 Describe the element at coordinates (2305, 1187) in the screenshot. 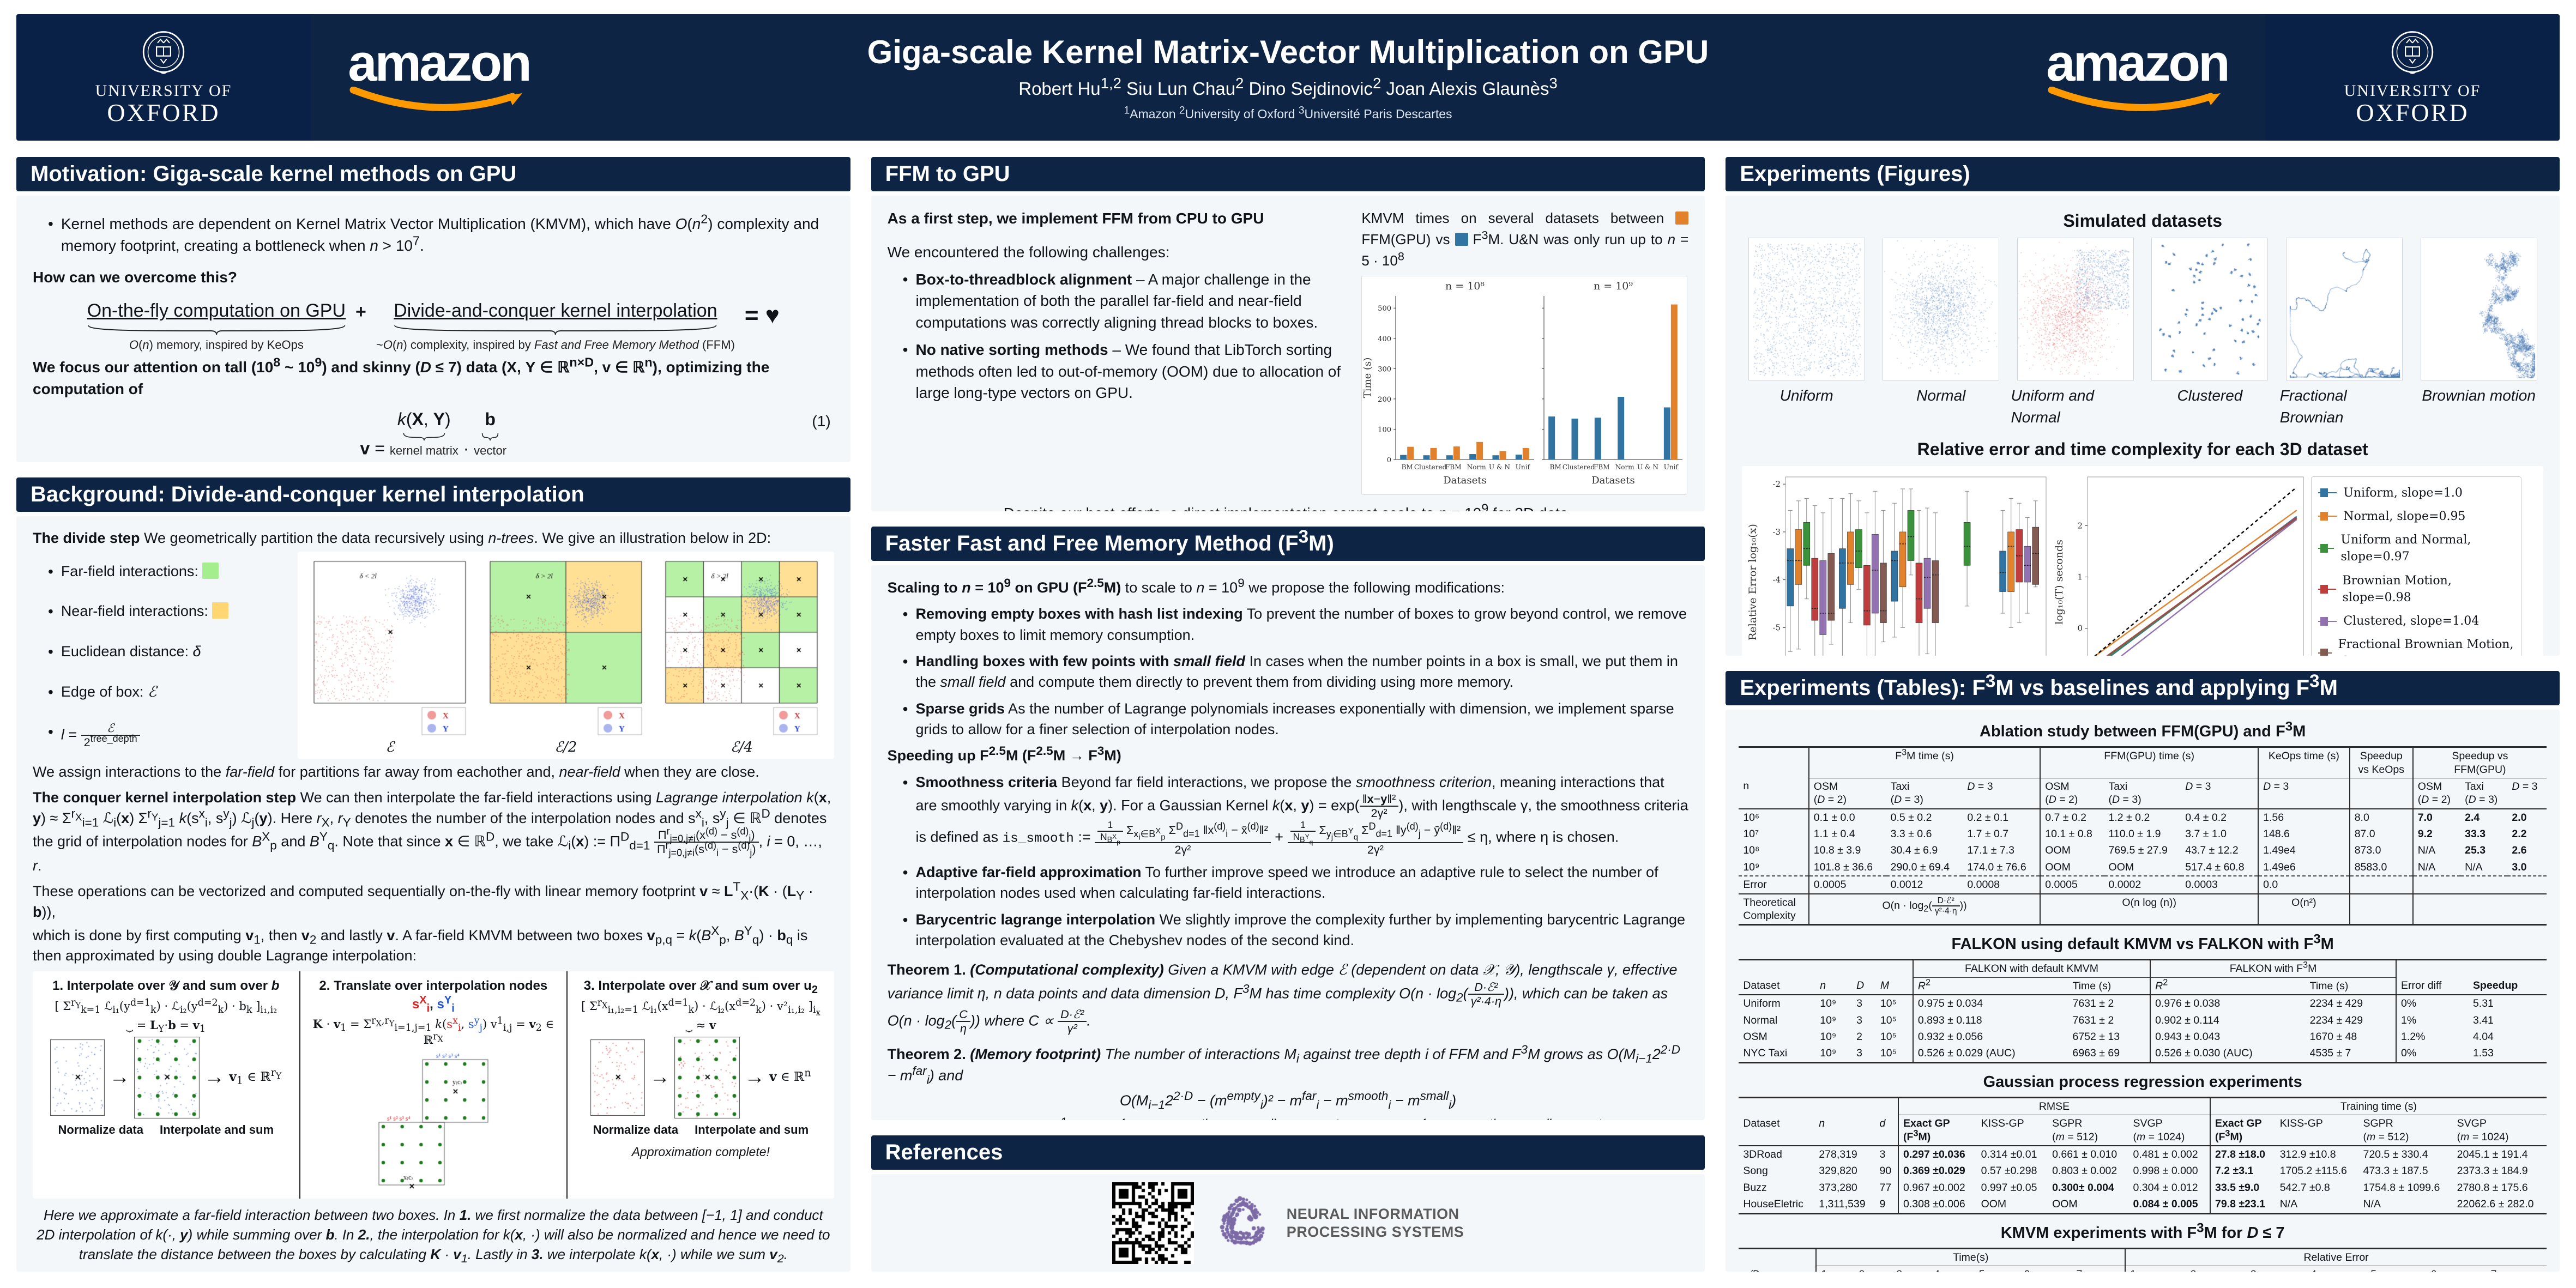

I see `table-cell: 542.7 ±0.8` at that location.